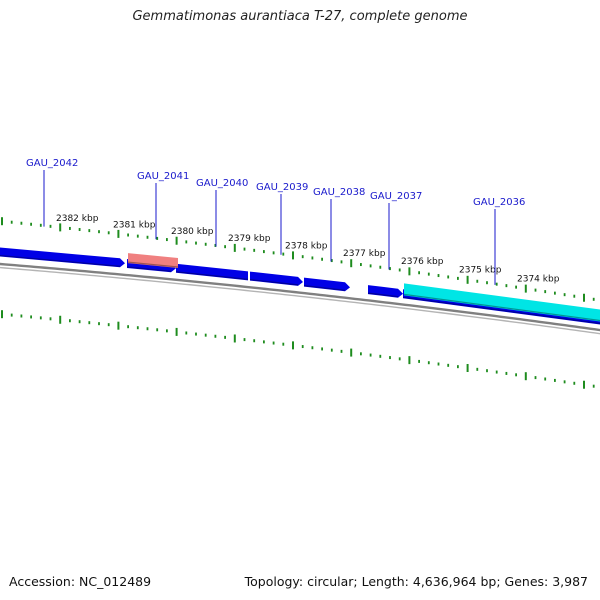 This screenshot has width=600, height=600. I want to click on selected-feature-shade, so click(501, 307).